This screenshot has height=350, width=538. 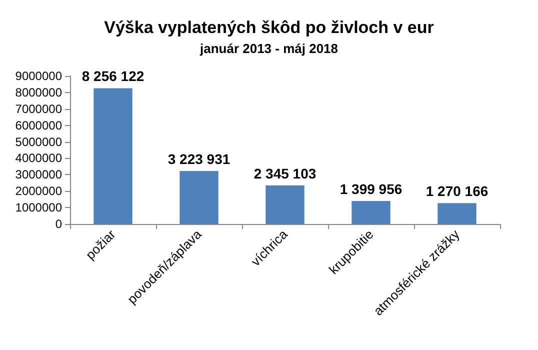 I want to click on y-tick-label: 3000000, so click(x=38, y=175).